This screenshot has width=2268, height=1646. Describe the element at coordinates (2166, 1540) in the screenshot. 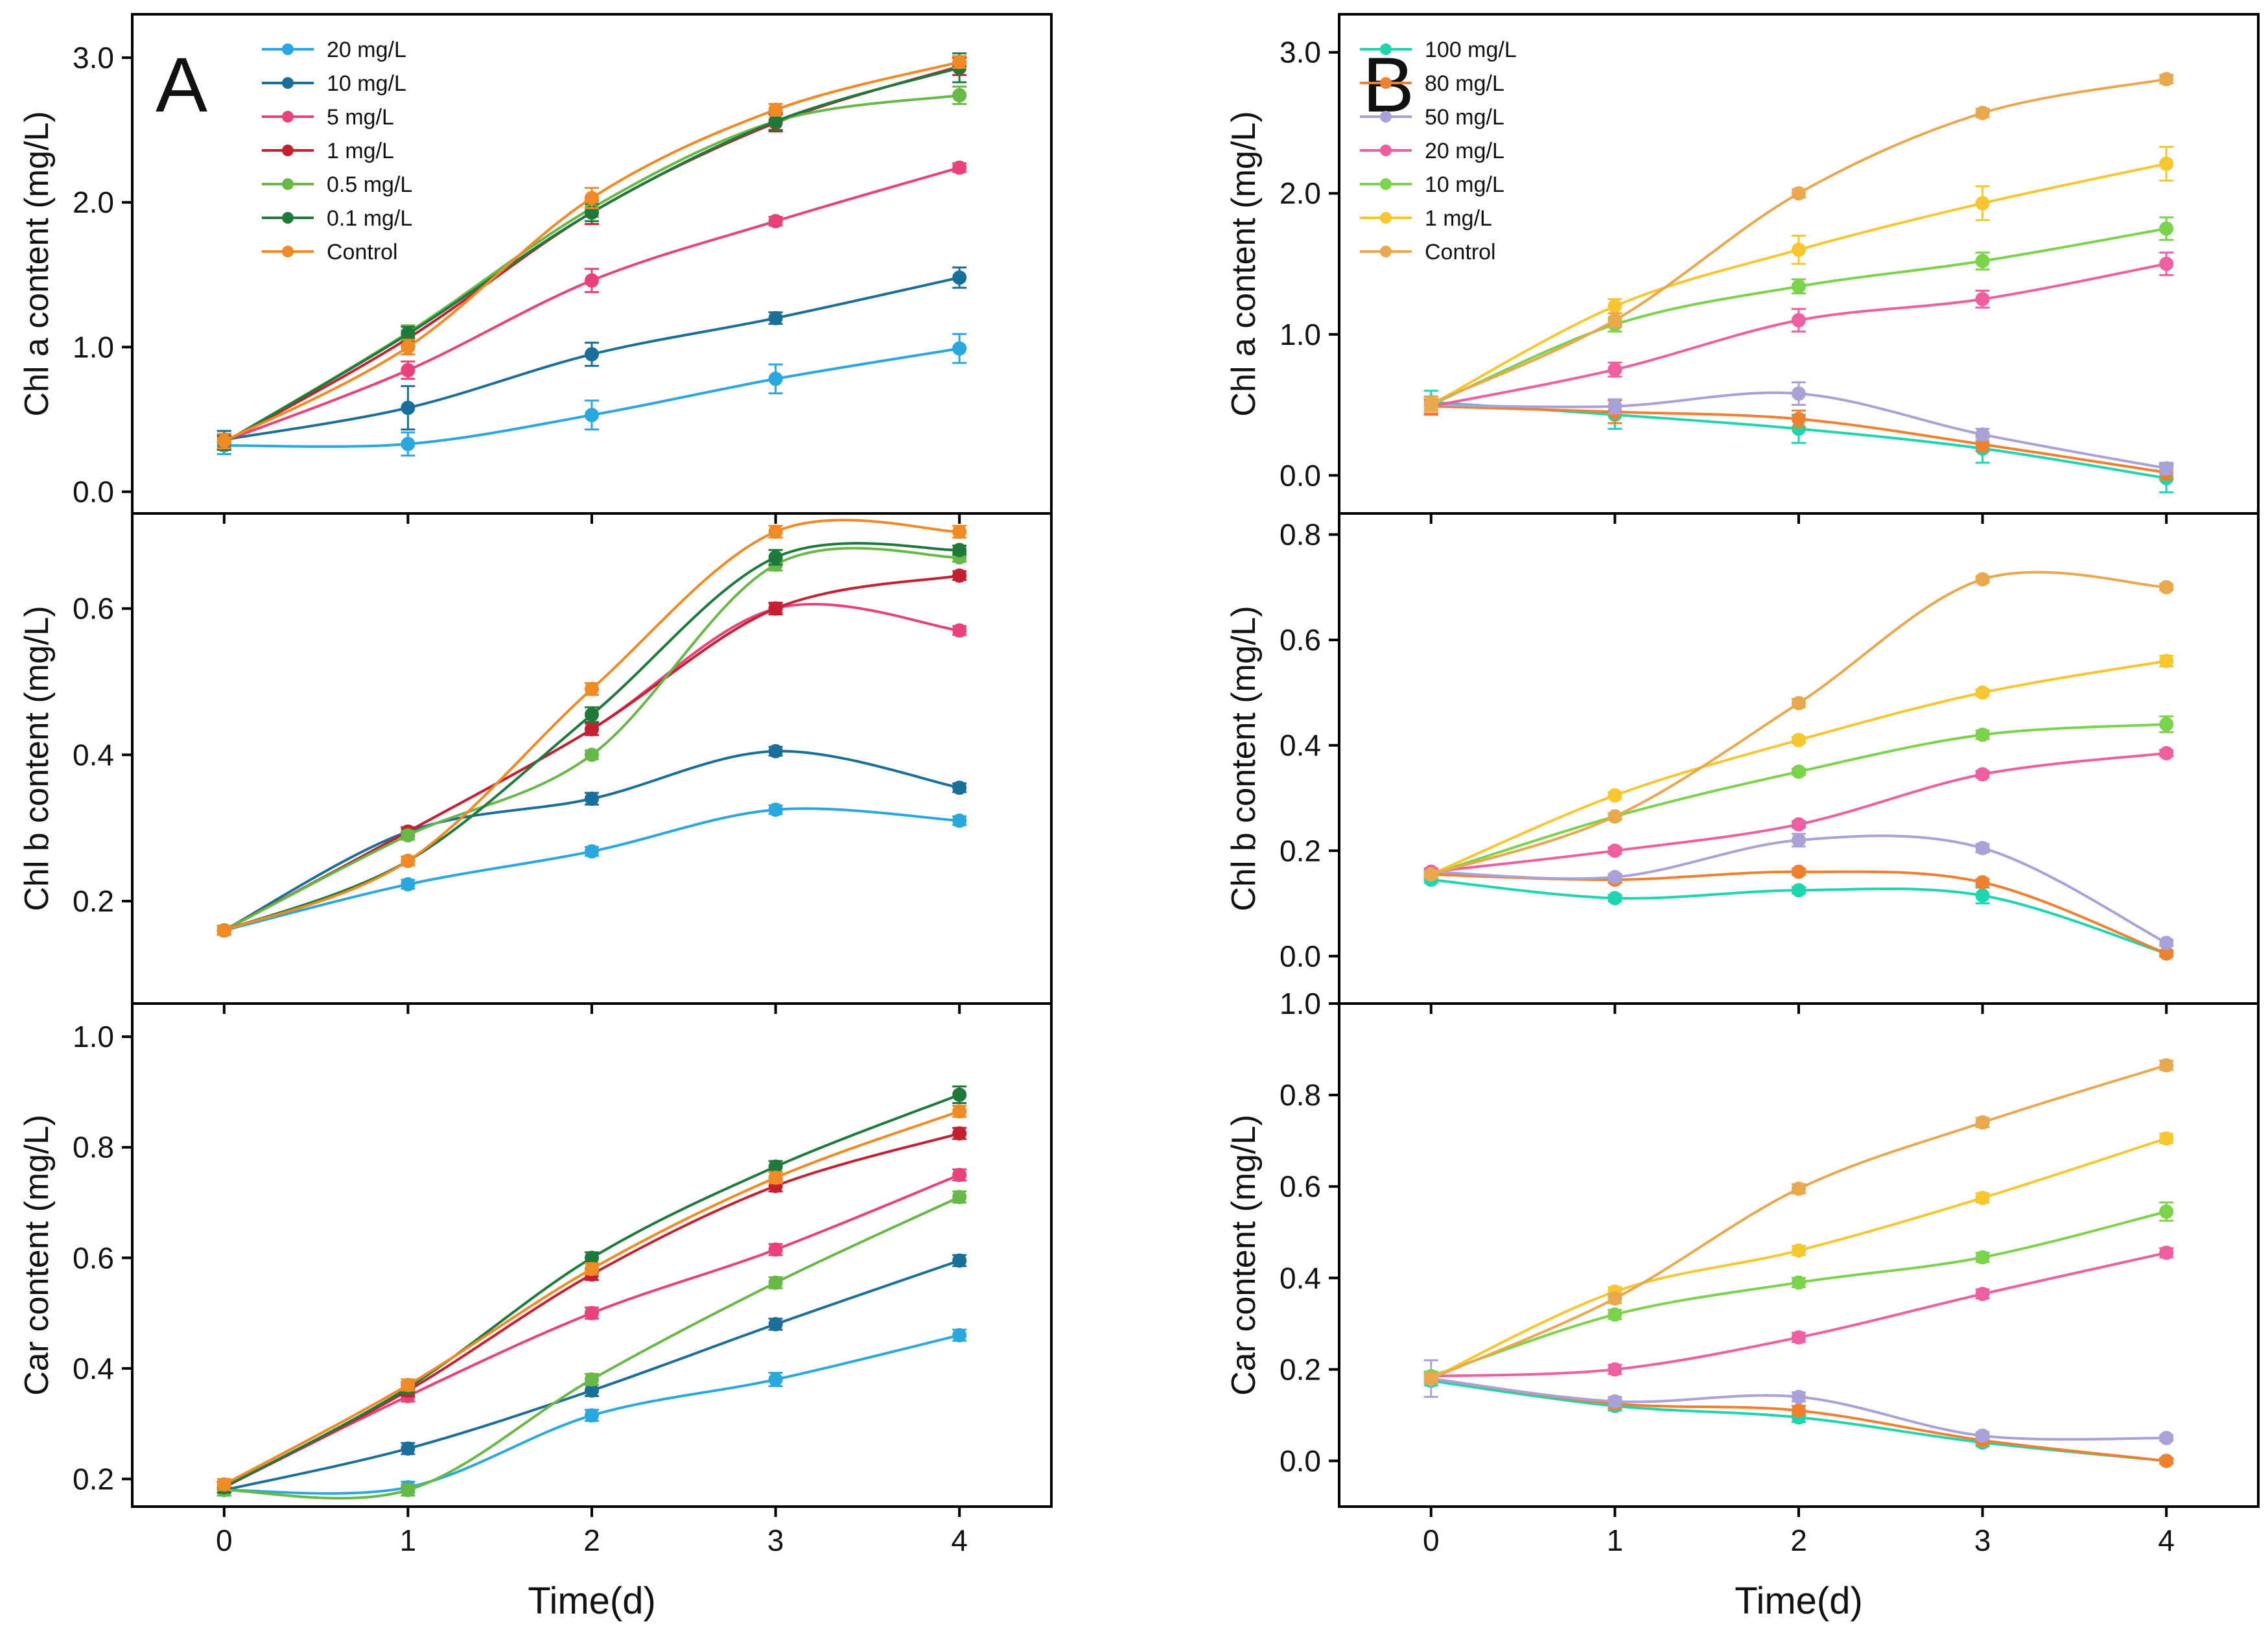

I see `x-tick-label: 4` at that location.